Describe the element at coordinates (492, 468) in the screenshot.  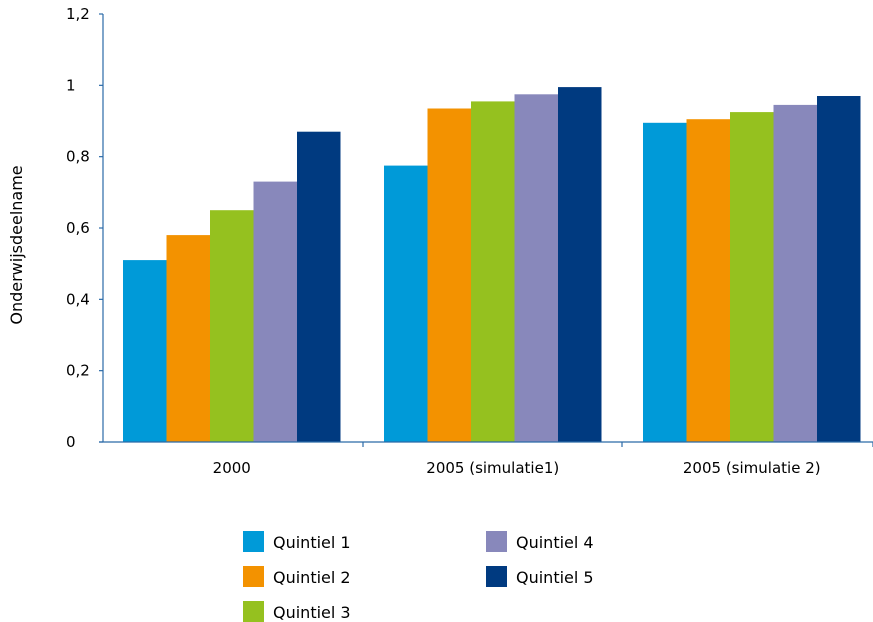
I see `x-tick-label: 2005 (simulatie1)` at that location.